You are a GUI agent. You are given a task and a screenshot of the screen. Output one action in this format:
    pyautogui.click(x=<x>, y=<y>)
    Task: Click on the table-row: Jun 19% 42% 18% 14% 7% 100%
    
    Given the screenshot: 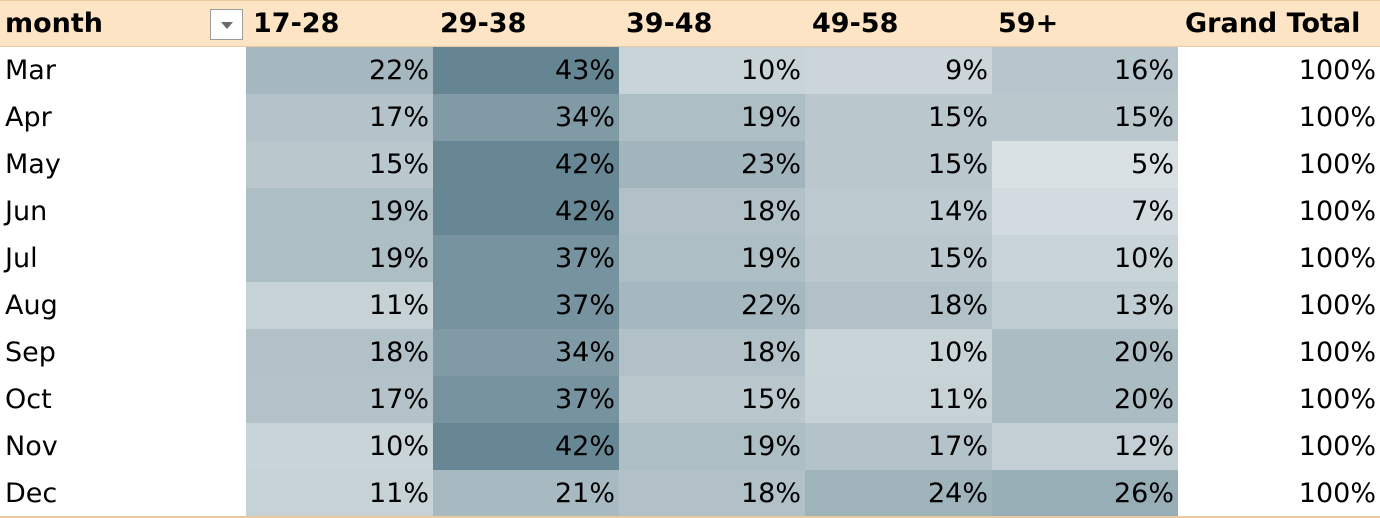 What is the action you would take?
    pyautogui.click(x=690, y=211)
    